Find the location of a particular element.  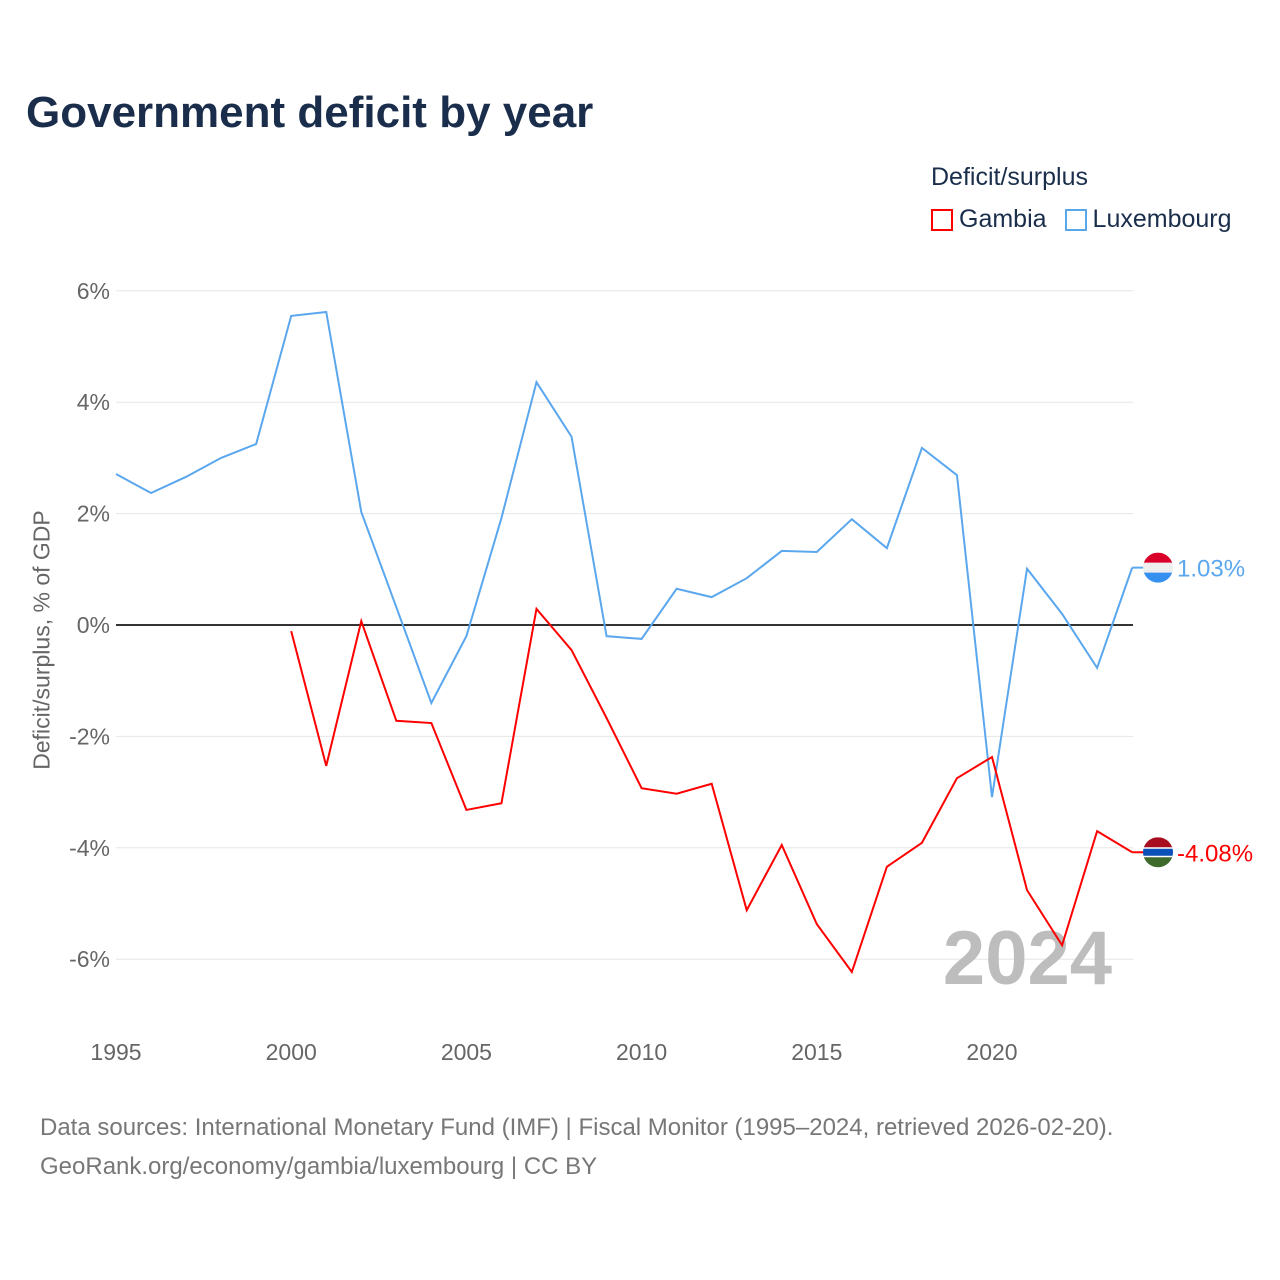

y-tick-label: 0% is located at coordinates (93, 625).